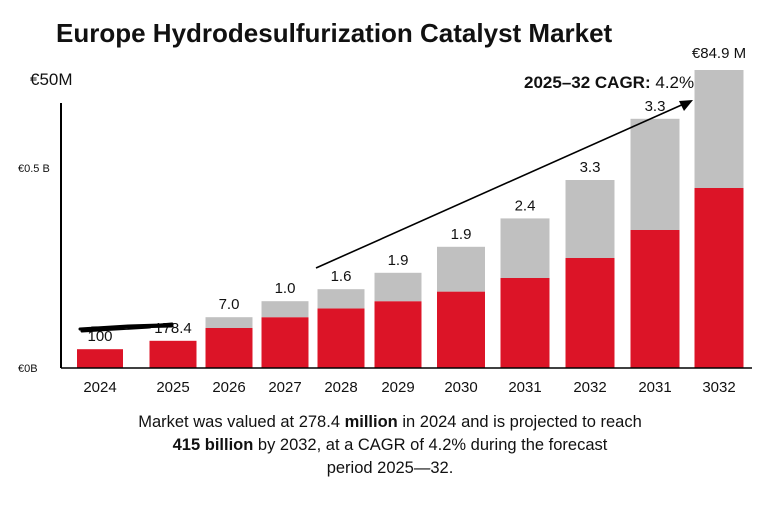 This screenshot has width=780, height=520. What do you see at coordinates (228, 387) in the screenshot?
I see `x-tick-label: 2026` at bounding box center [228, 387].